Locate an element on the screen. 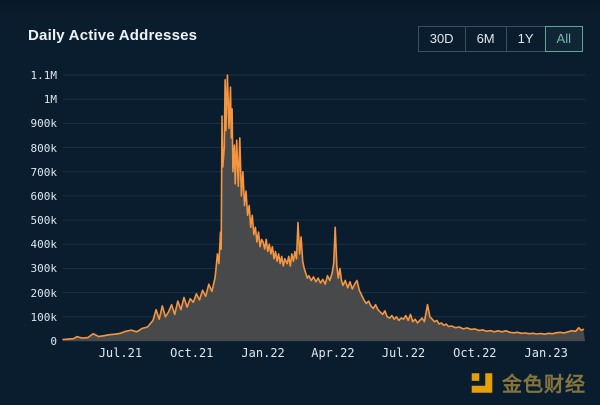 The width and height of the screenshot is (600, 405). range-selector: 30D 6M 1Y All is located at coordinates (500, 39).